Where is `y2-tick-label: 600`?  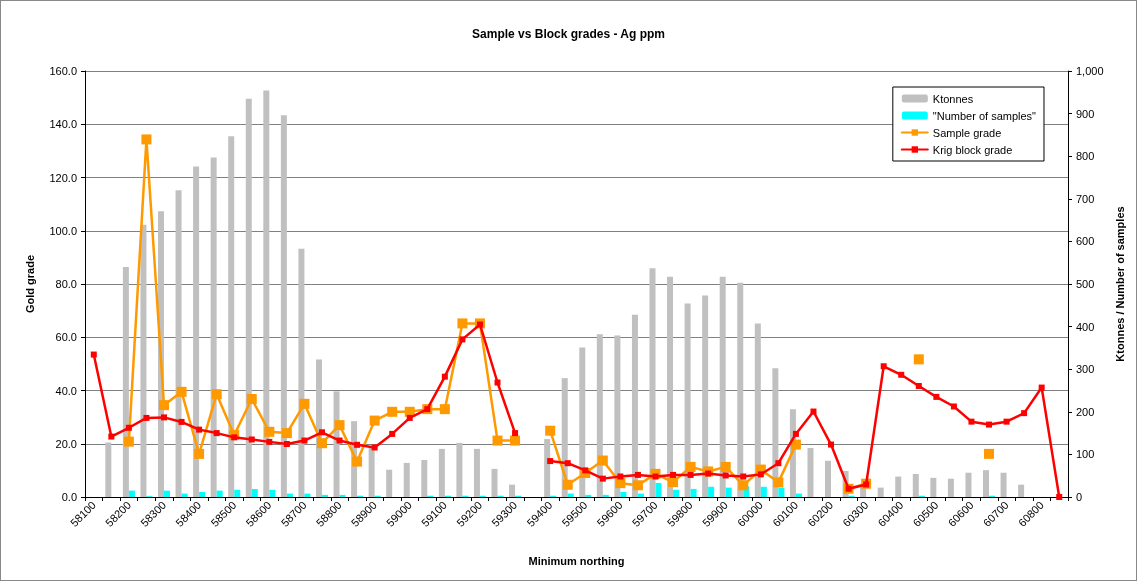 y2-tick-label: 600 is located at coordinates (1085, 241).